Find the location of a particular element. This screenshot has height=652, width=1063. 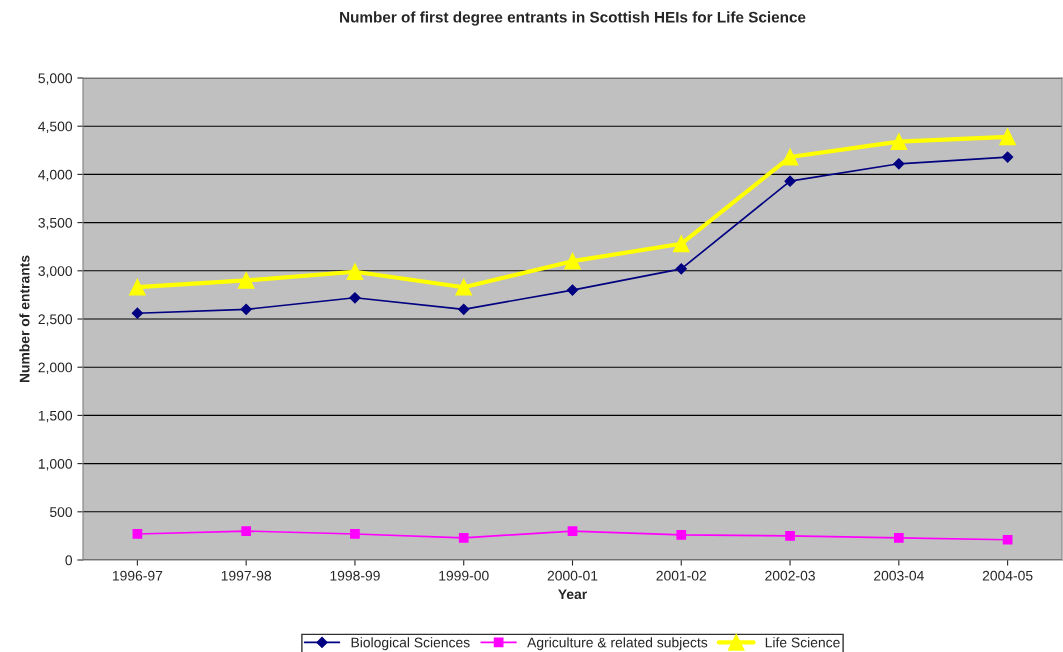

chart-title: Number of first degree entrants in Scottish HEIs for Life Science is located at coordinates (573, 18).